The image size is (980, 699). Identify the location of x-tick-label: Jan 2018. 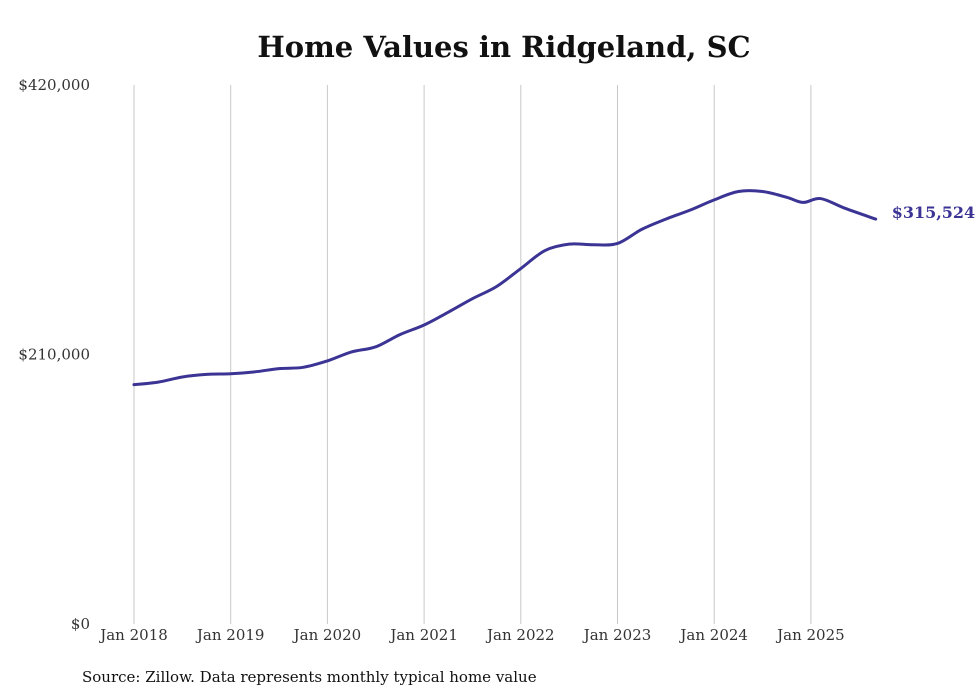
(133, 635).